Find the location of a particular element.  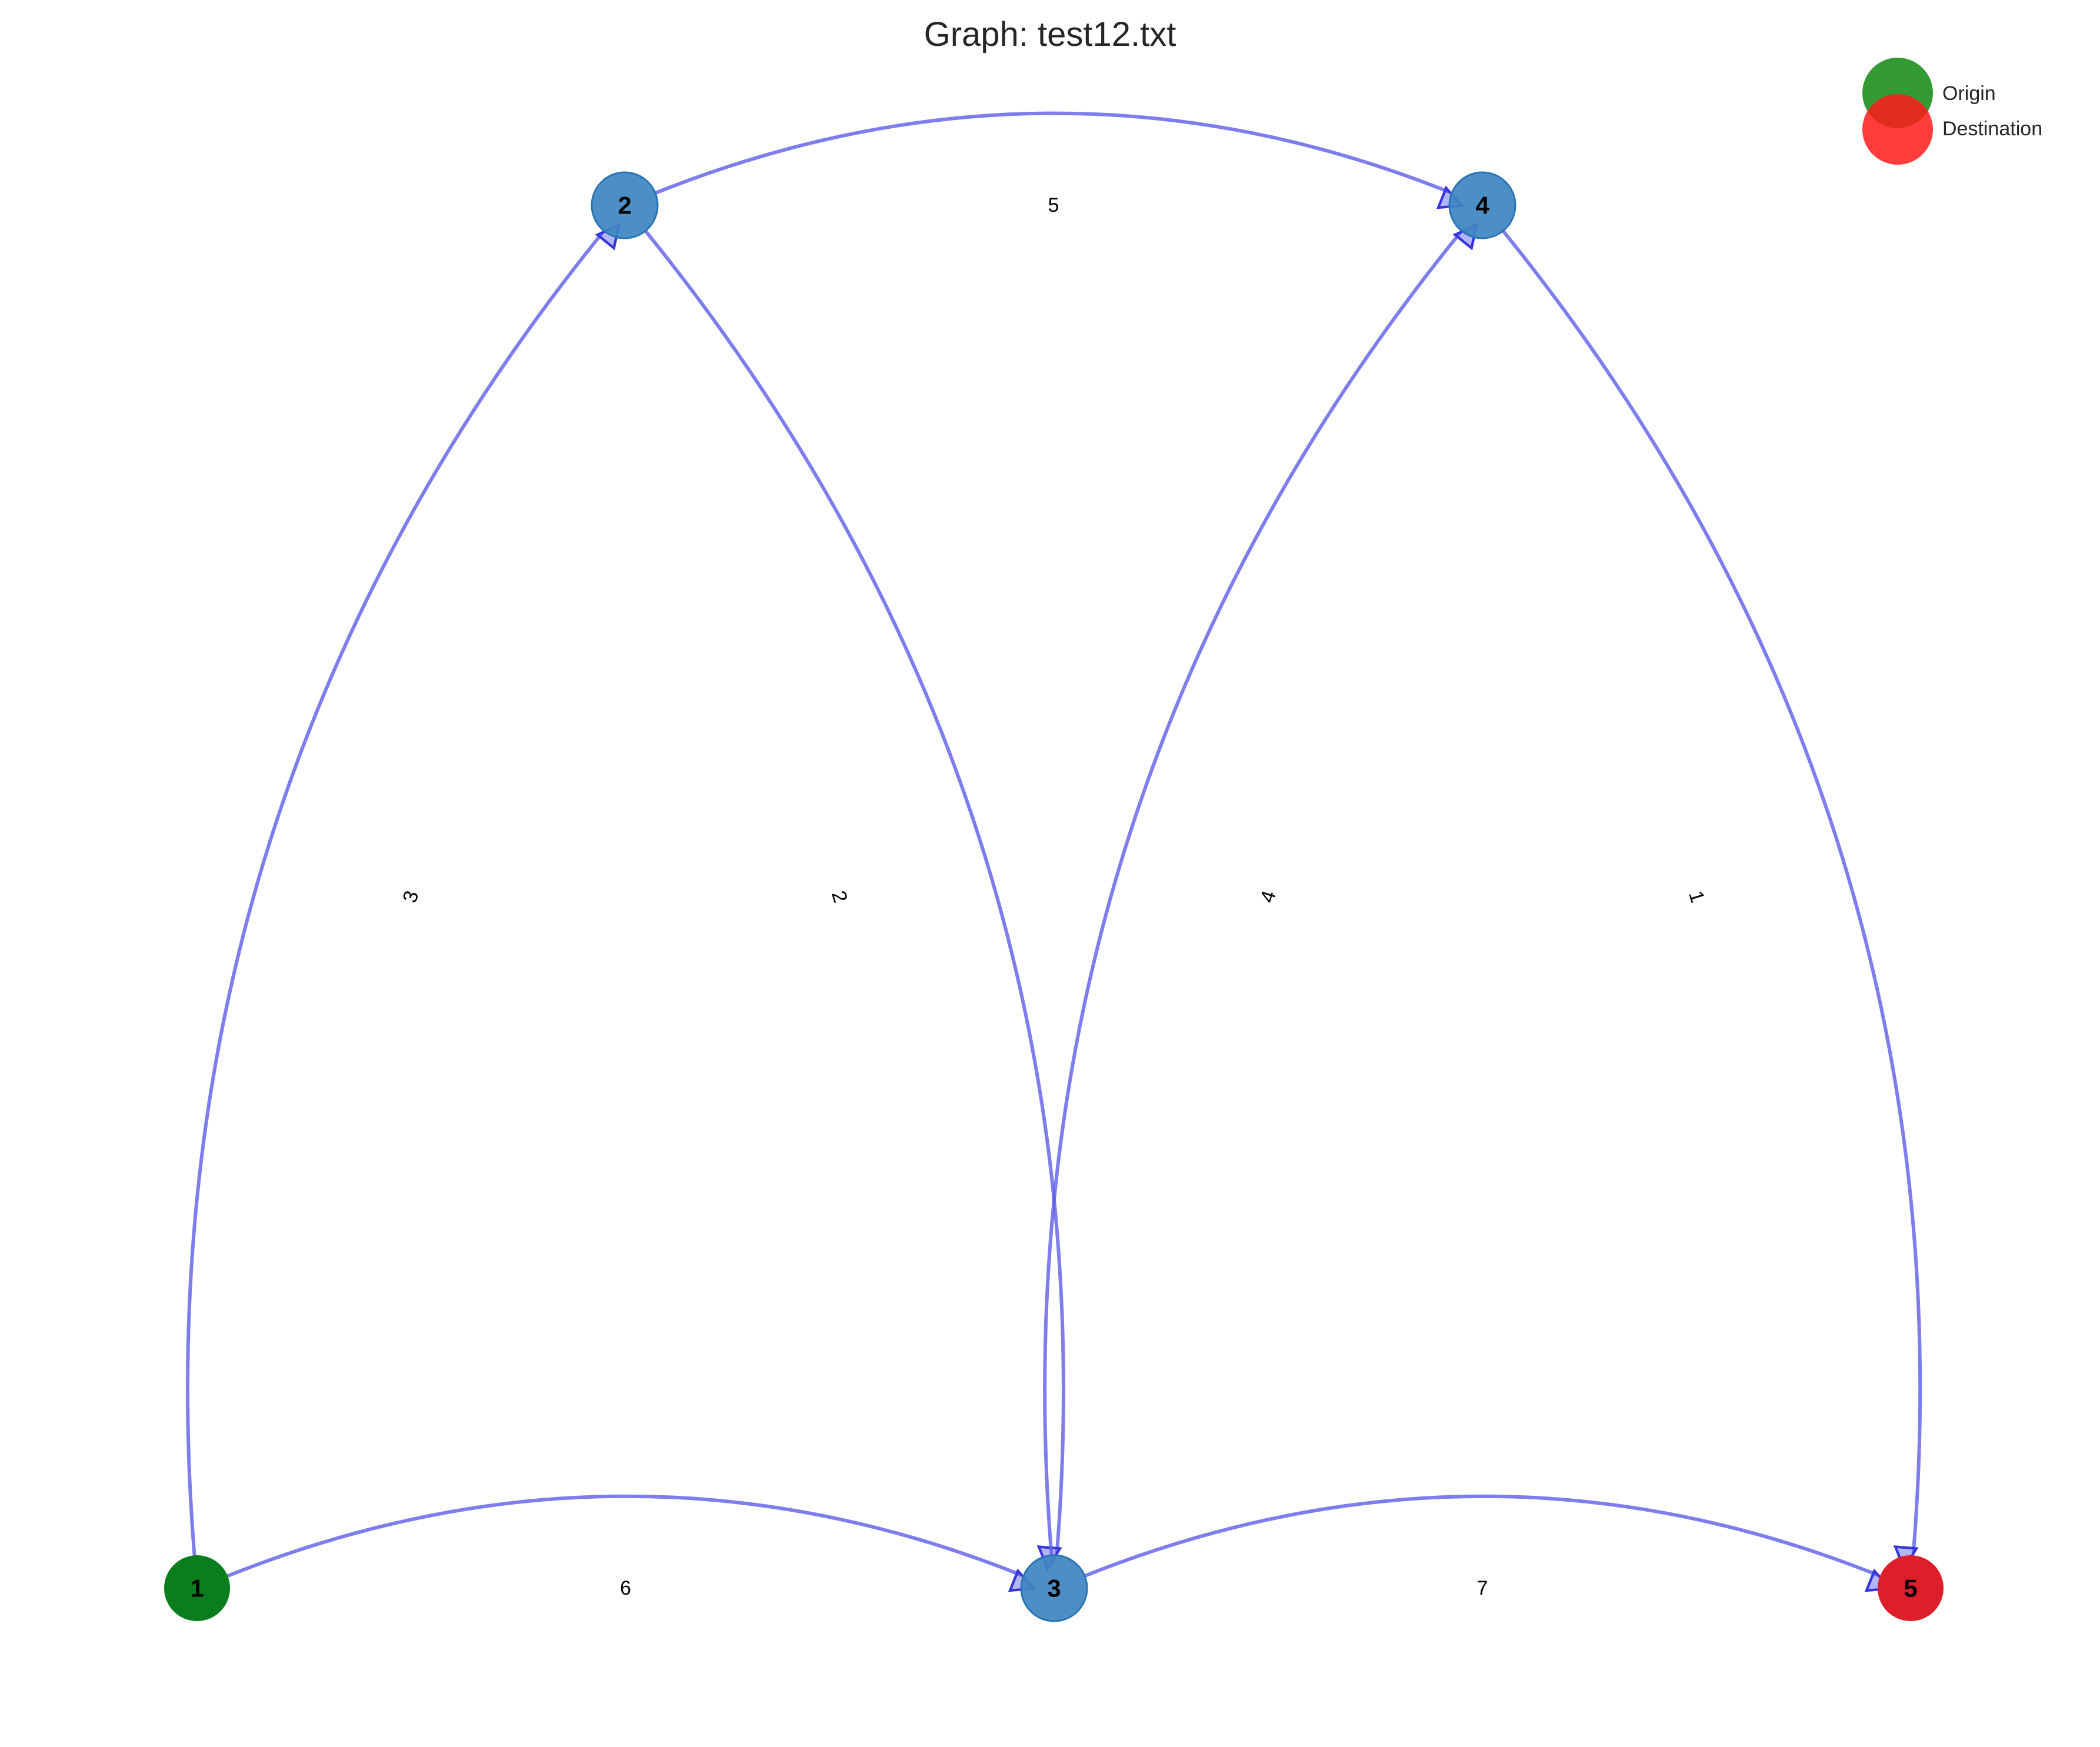

node-2: 2 is located at coordinates (625, 205).